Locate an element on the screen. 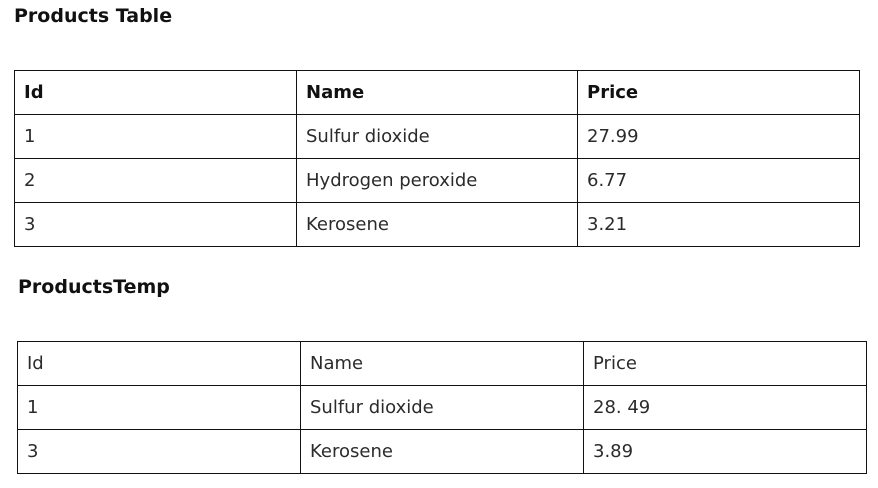 This screenshot has width=878, height=488. table-row: 3 Kerosene 3.89 is located at coordinates (442, 451).